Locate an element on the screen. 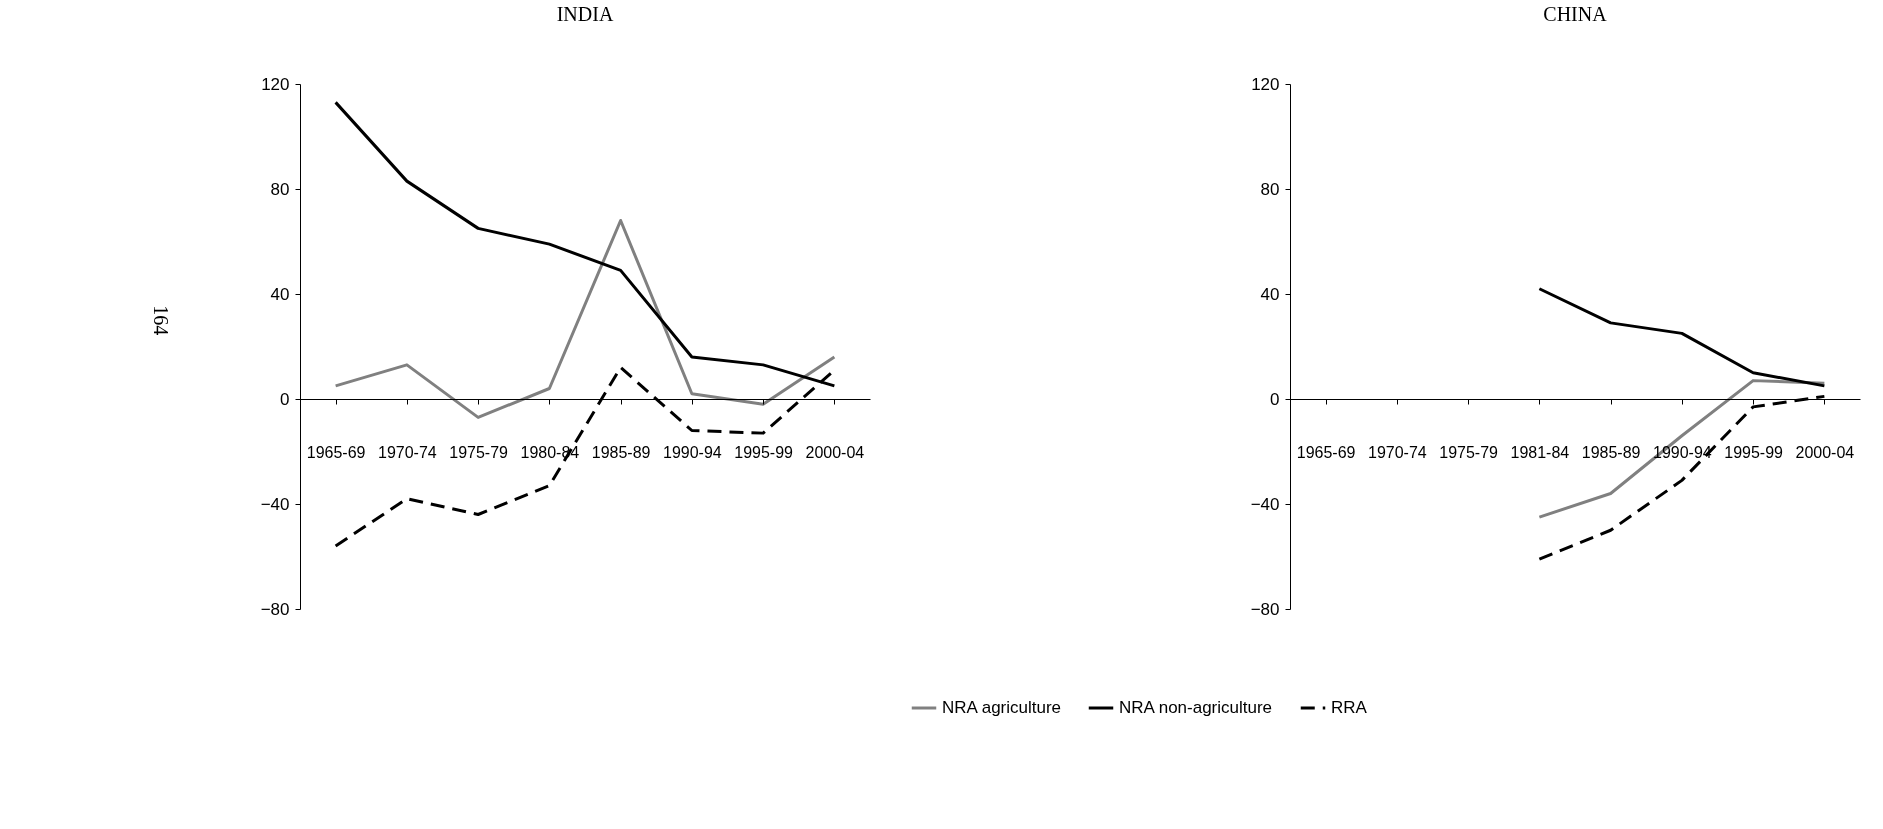  text: 164 is located at coordinates (161, 320).